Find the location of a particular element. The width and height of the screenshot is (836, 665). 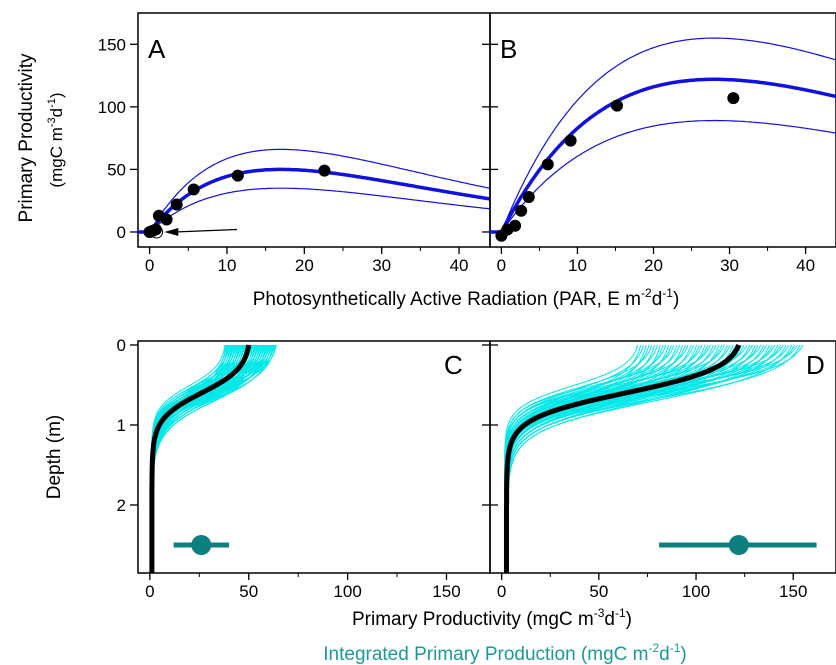

arrow-line is located at coordinates (206, 230).